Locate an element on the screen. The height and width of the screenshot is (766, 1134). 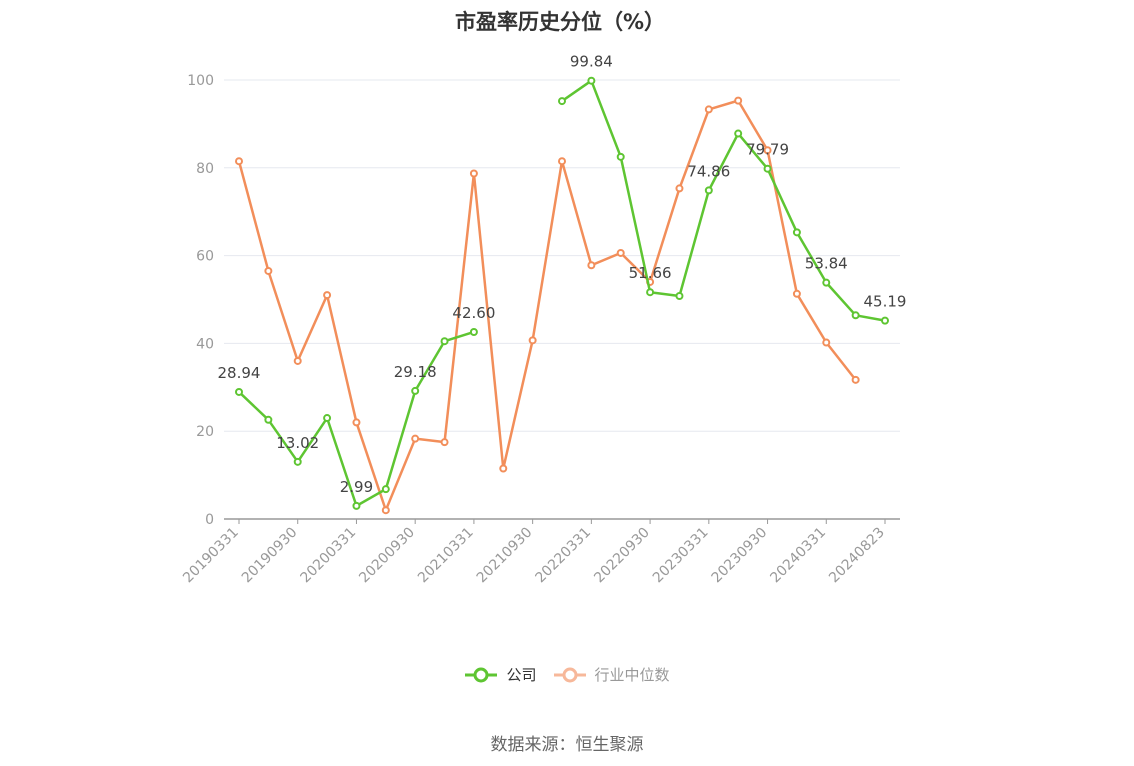
x-tick-label: 20220331 is located at coordinates (563, 556).